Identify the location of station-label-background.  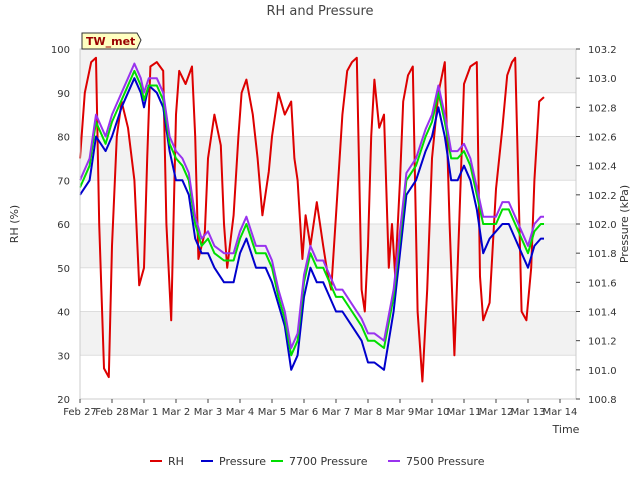
(111, 41).